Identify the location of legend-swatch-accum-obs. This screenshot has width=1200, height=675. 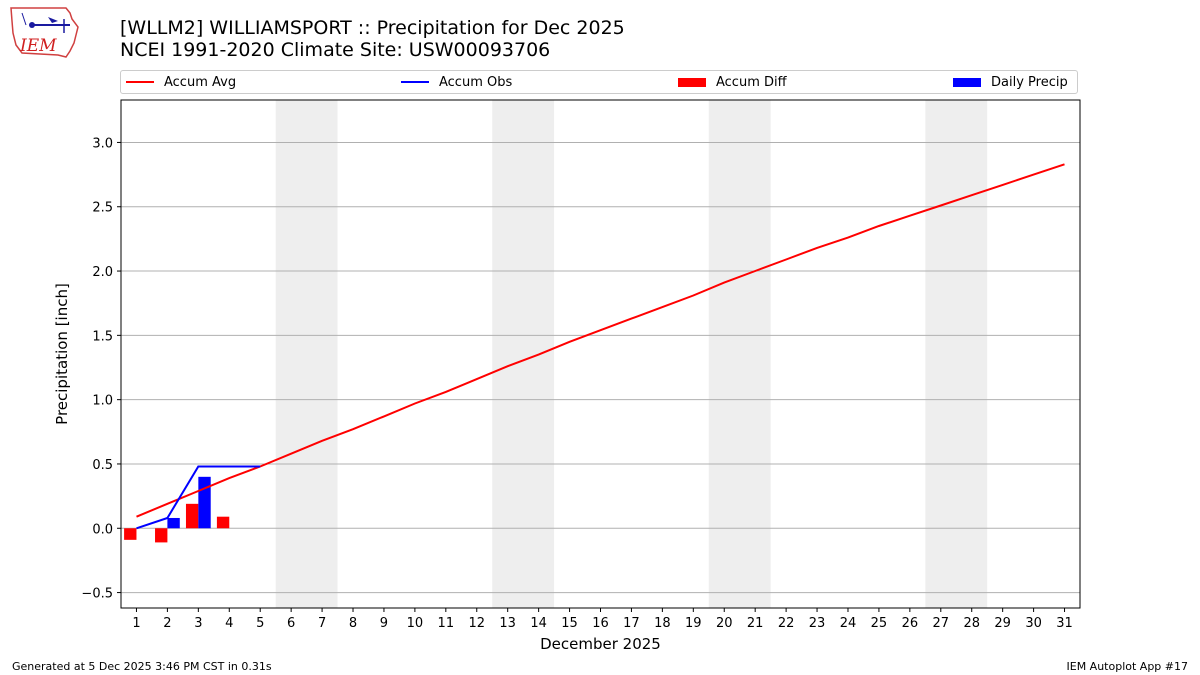
(415, 82).